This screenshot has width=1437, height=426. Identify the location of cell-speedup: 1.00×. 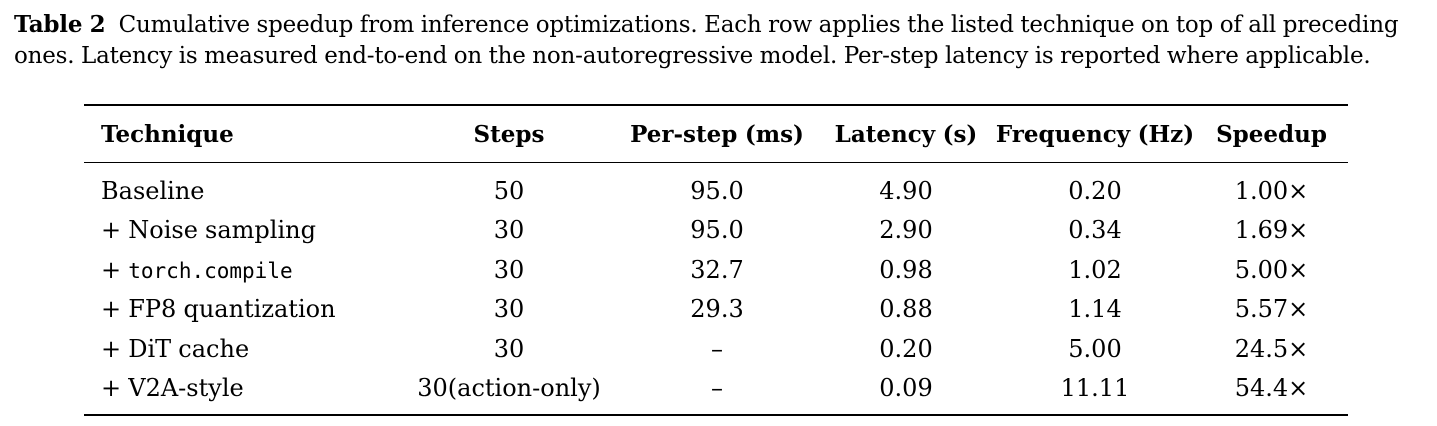
(1271, 190).